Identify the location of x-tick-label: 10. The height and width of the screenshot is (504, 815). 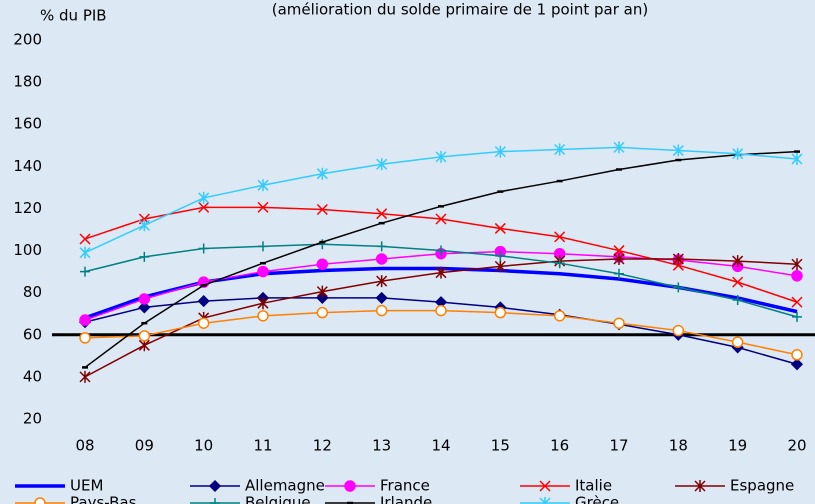
(203, 446).